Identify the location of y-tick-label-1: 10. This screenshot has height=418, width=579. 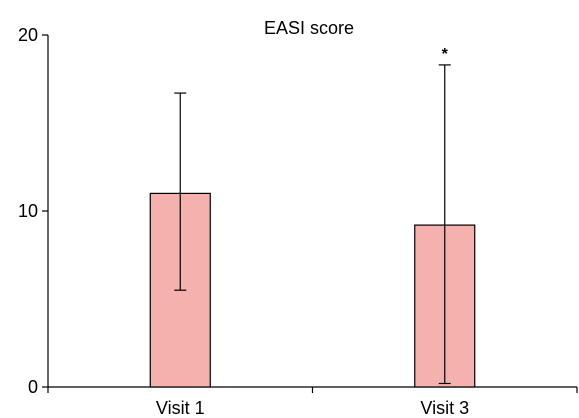
(28, 211).